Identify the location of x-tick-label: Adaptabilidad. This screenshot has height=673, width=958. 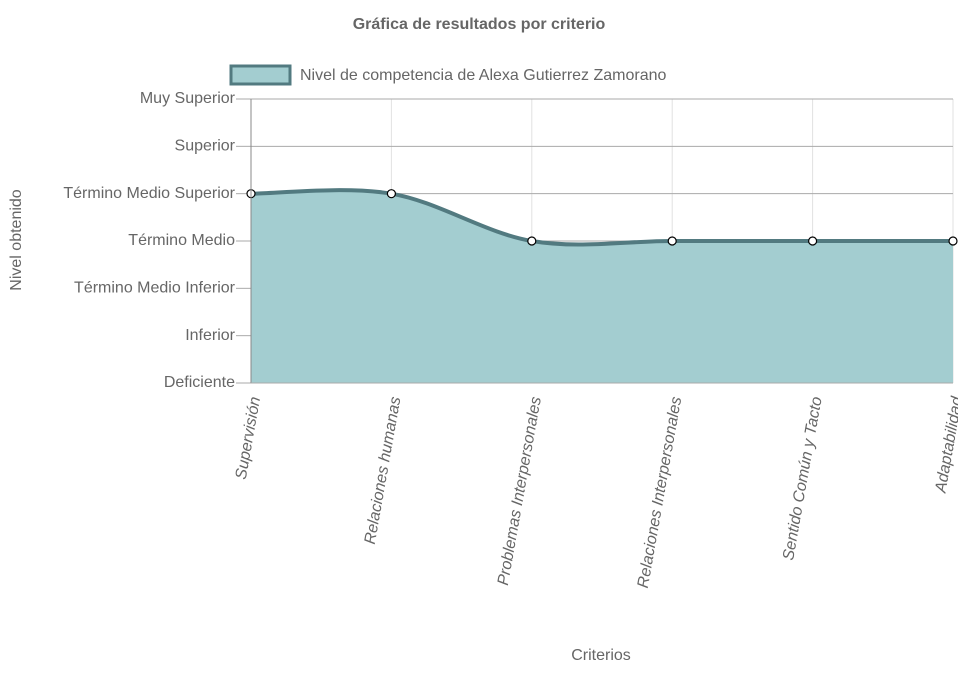
(945, 444).